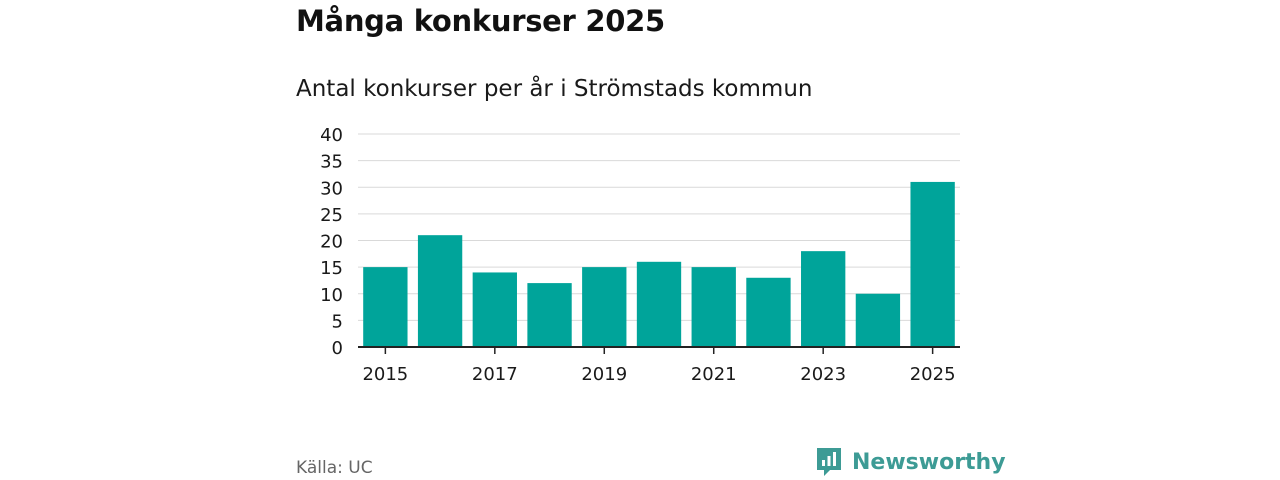  I want to click on bar-2020, so click(659, 304).